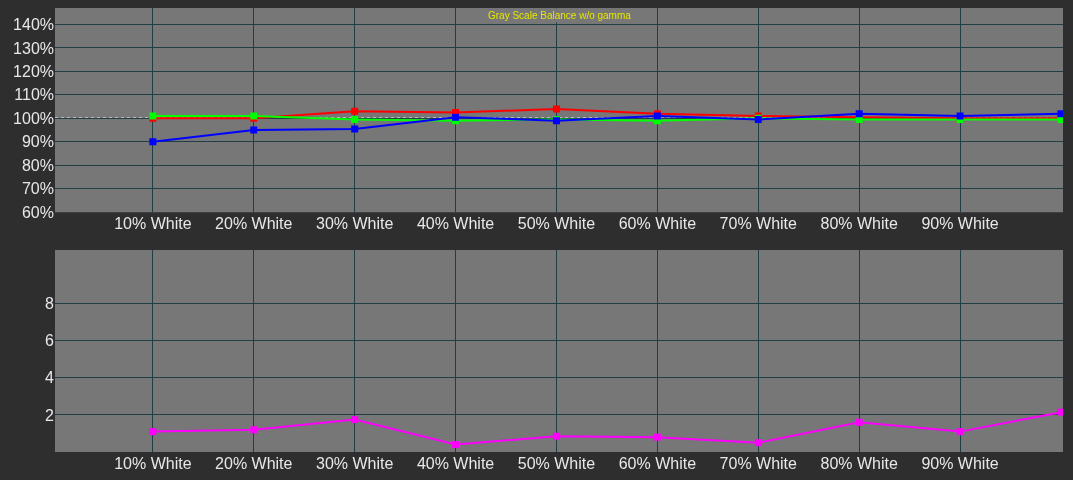  I want to click on y-tick-label: 80%, so click(37, 165).